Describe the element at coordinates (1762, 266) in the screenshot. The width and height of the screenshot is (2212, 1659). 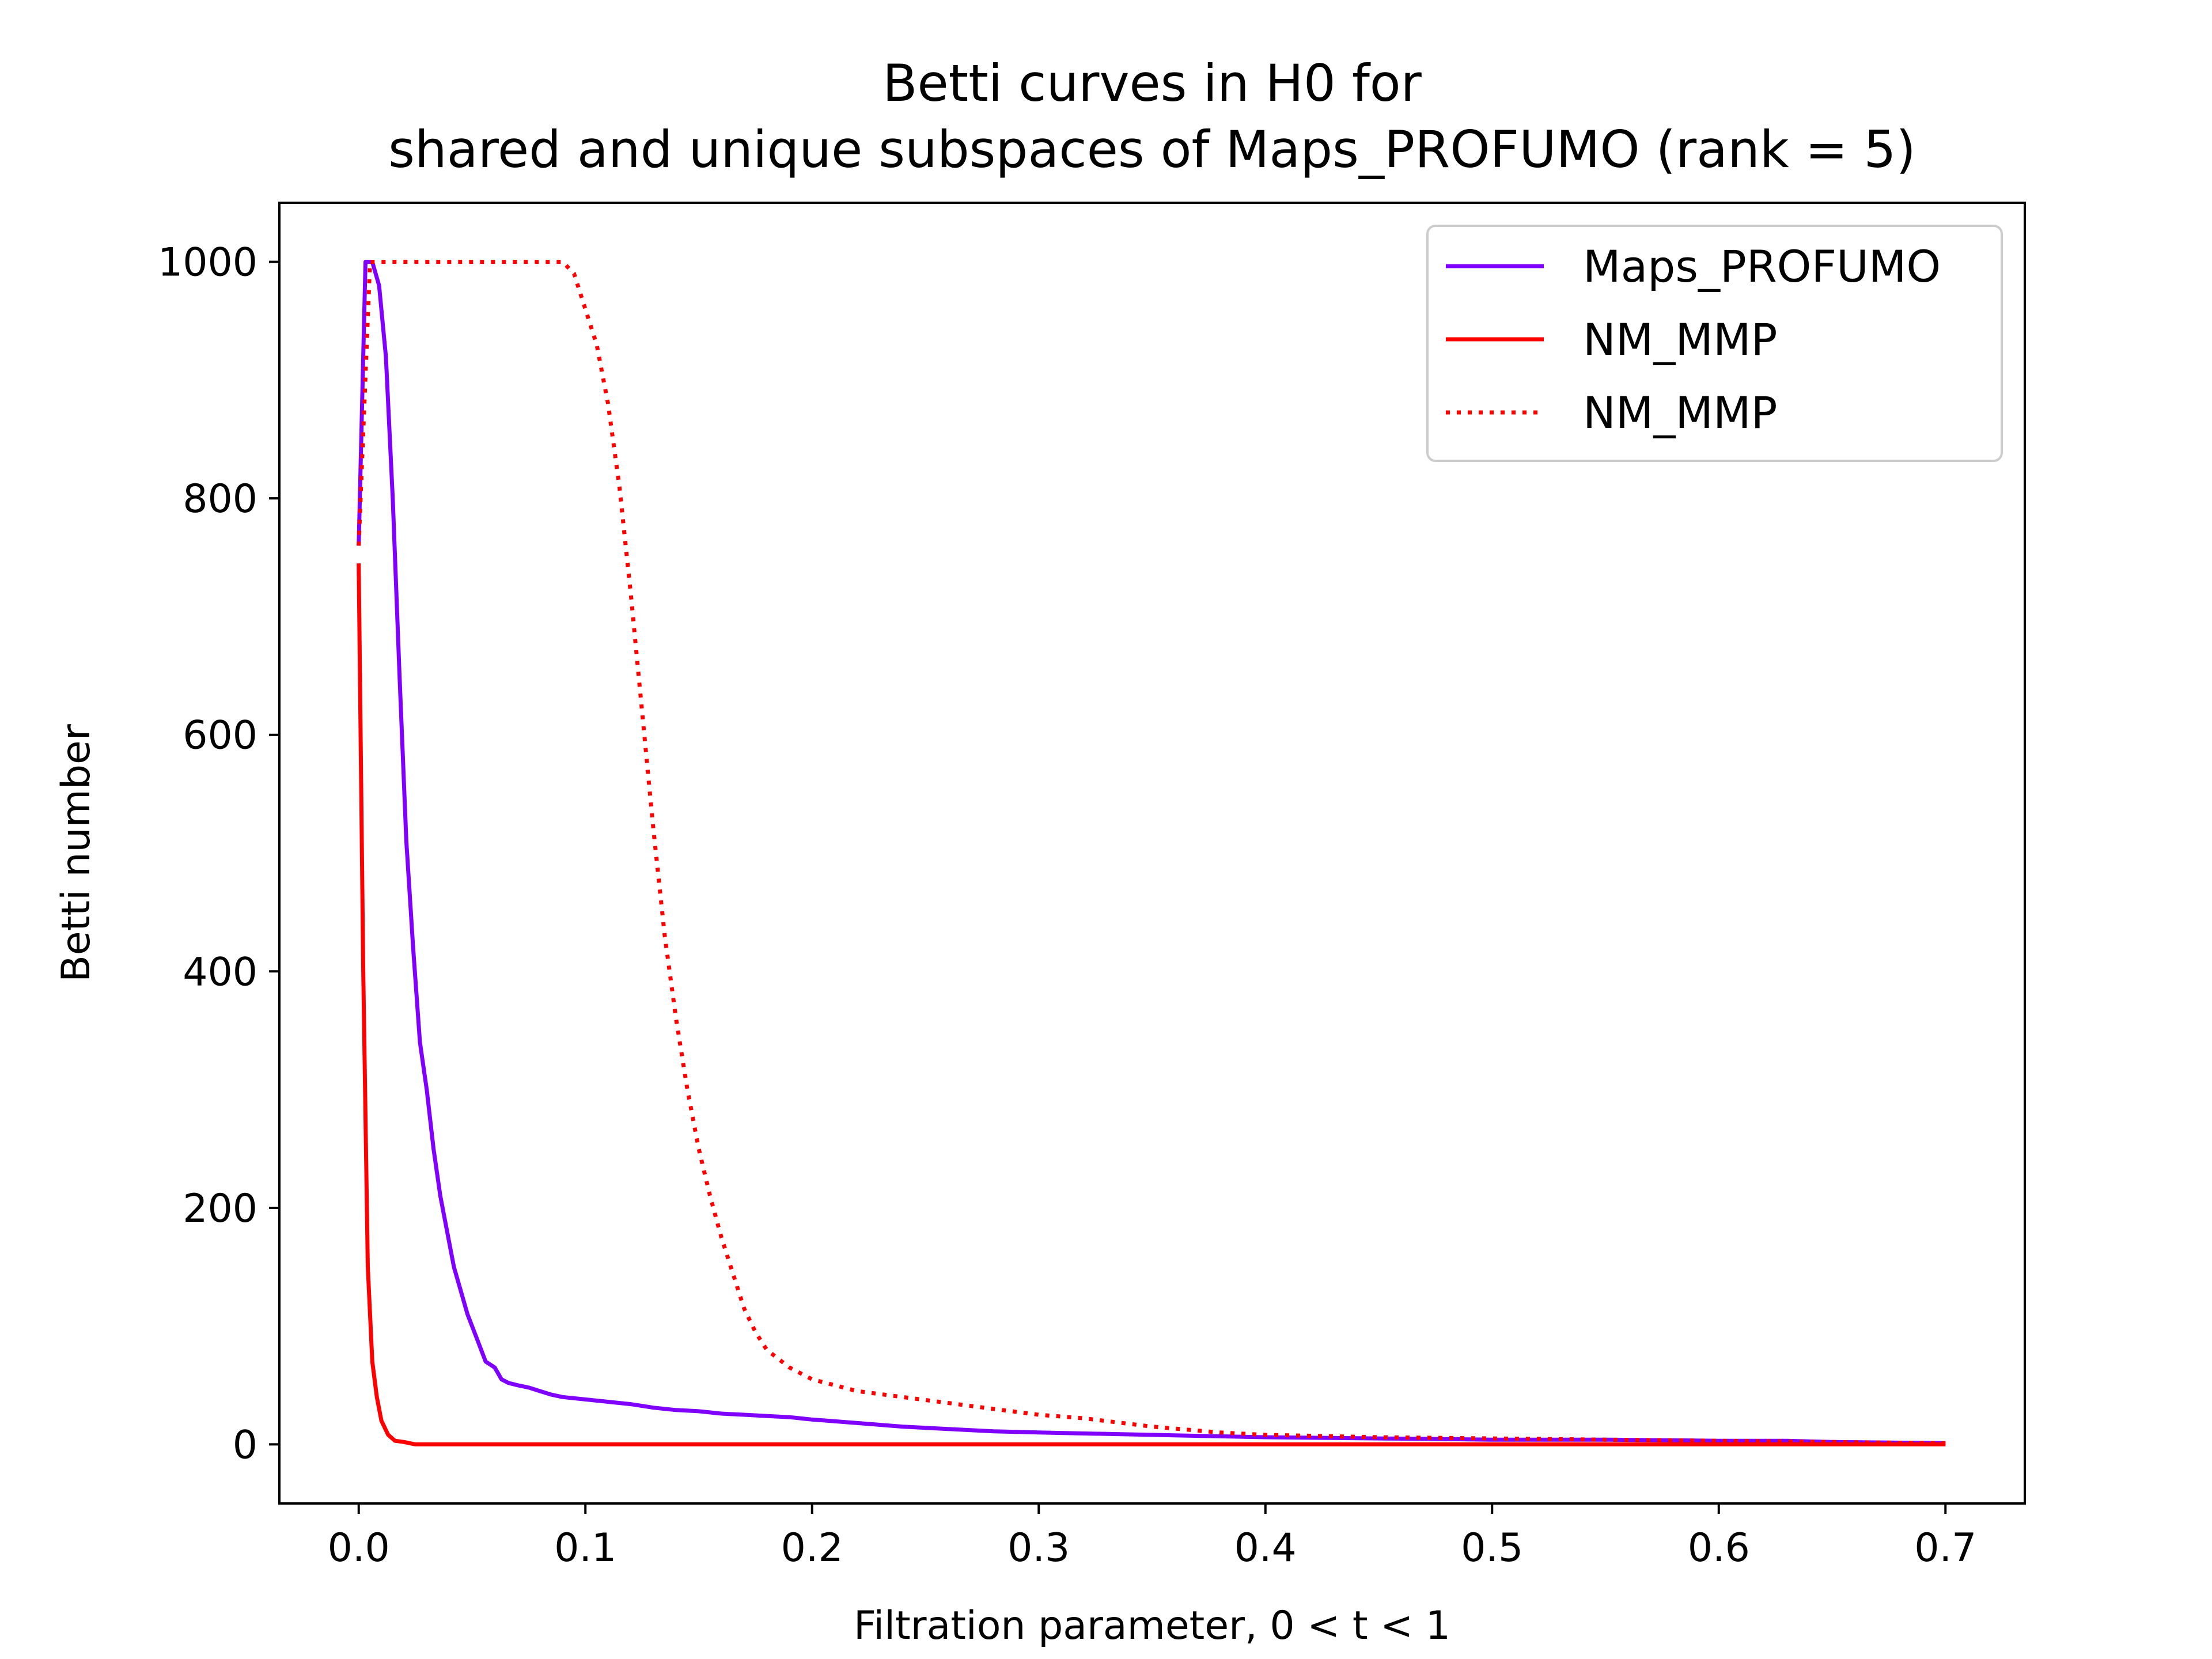
I see `legend-label-1: Maps_PROFUMO` at that location.